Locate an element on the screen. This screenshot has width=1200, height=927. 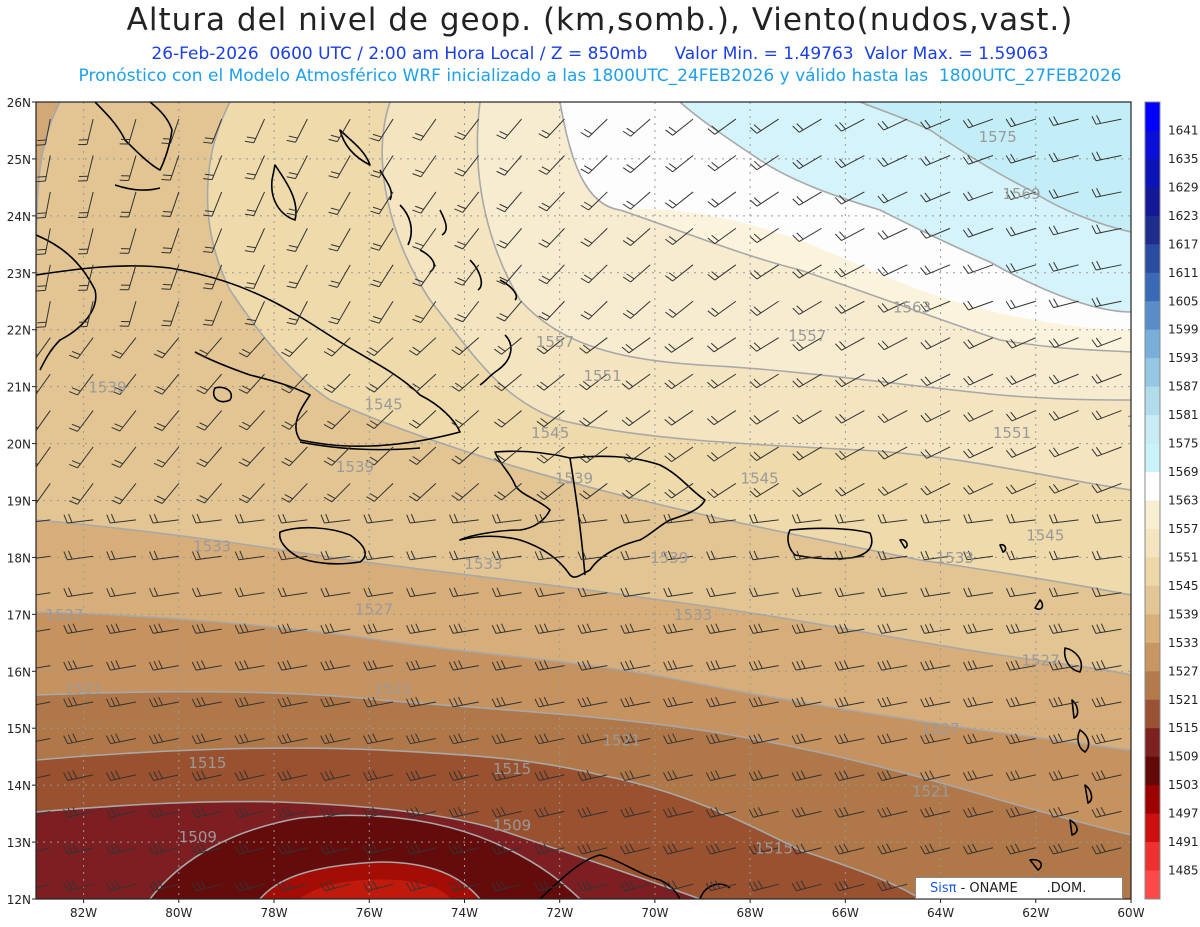
lon-tick-label: 60W is located at coordinates (1130, 913).